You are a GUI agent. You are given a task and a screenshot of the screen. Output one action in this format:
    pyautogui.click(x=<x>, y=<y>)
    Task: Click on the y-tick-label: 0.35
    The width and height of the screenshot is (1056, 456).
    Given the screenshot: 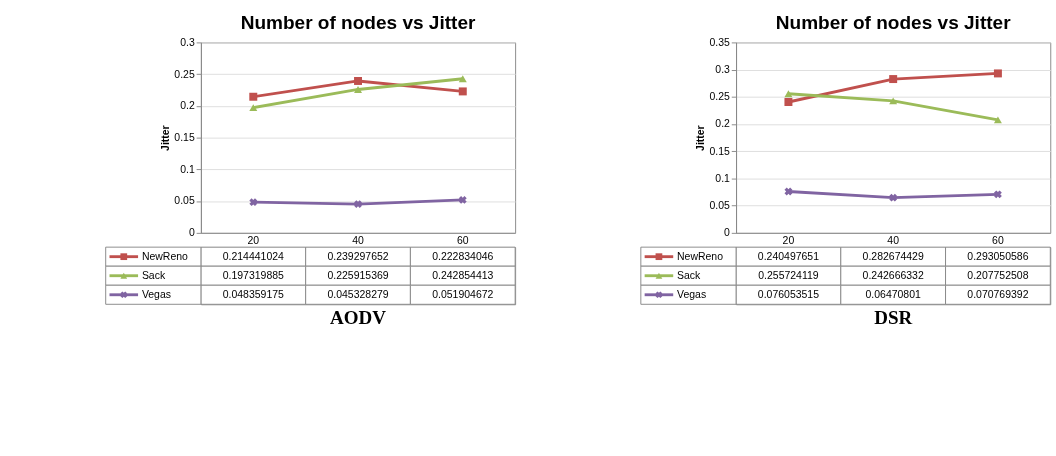 What is the action you would take?
    pyautogui.click(x=720, y=42)
    